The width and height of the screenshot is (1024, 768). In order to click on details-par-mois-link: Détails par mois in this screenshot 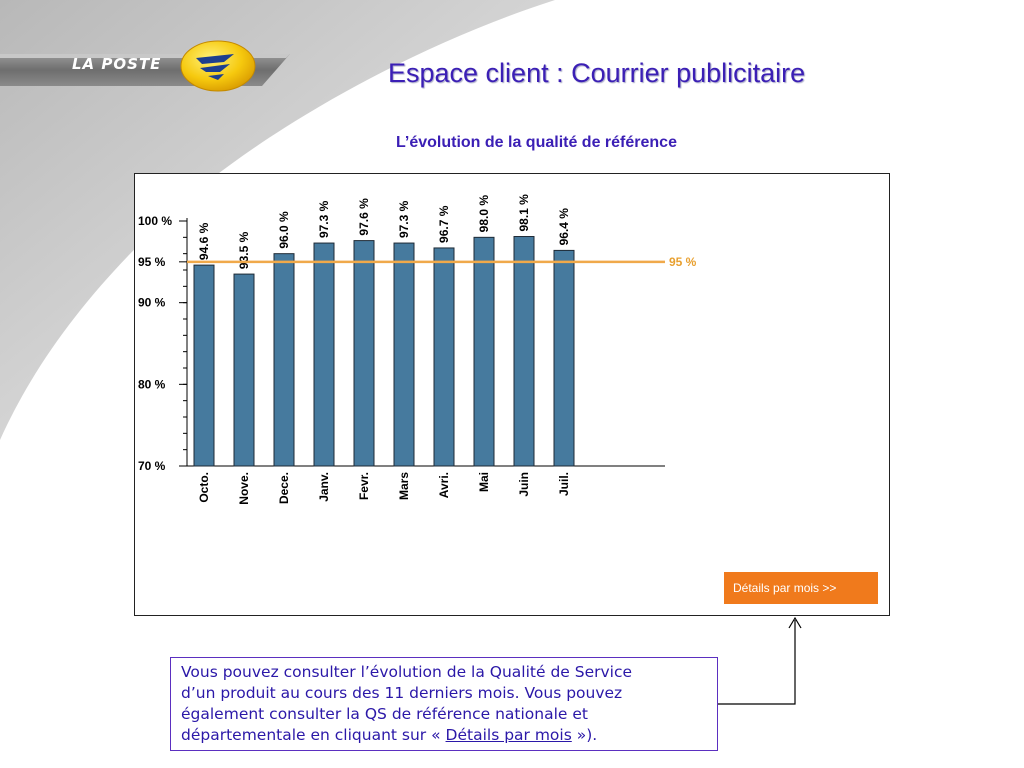, I will do `click(508, 735)`.